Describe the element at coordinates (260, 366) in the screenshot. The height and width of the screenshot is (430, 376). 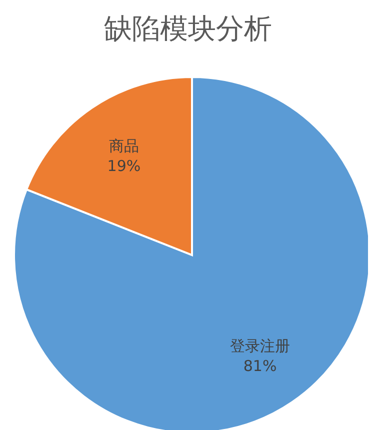
I see `data-label: 81%` at that location.